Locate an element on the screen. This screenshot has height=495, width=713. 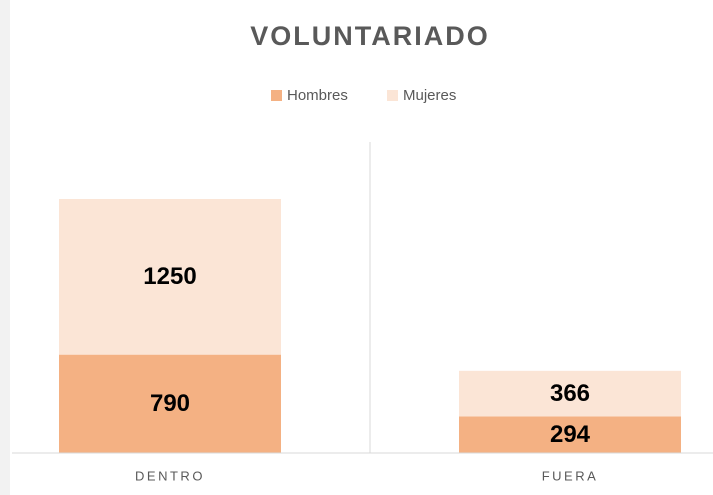
x-tick-label: FUERA is located at coordinates (570, 475).